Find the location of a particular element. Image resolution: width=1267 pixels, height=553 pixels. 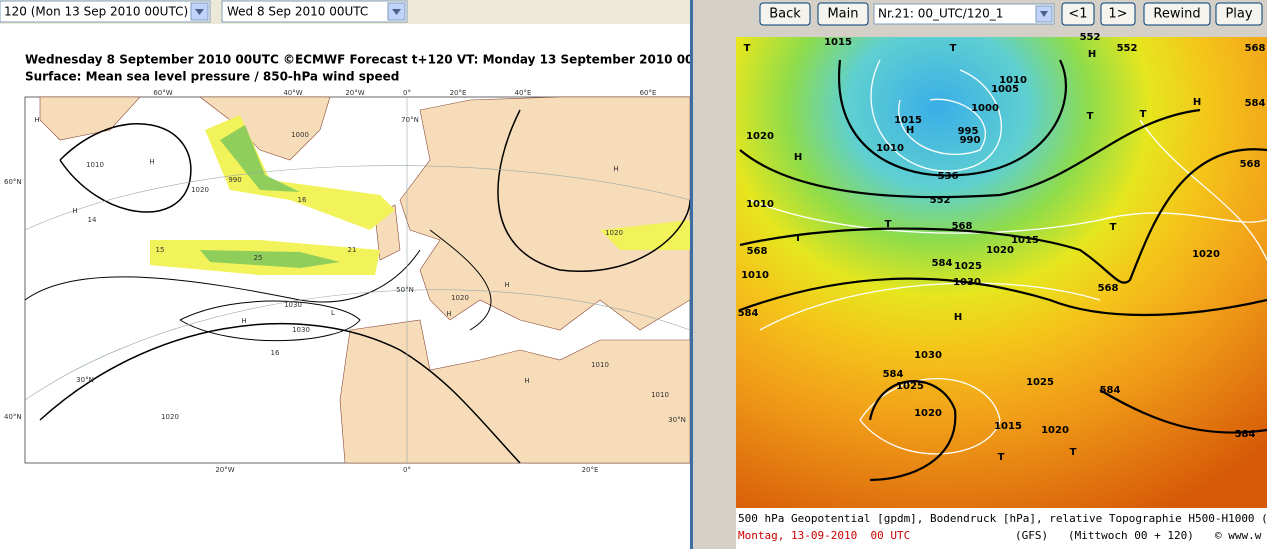

caption-bg is located at coordinates (1001, 528).